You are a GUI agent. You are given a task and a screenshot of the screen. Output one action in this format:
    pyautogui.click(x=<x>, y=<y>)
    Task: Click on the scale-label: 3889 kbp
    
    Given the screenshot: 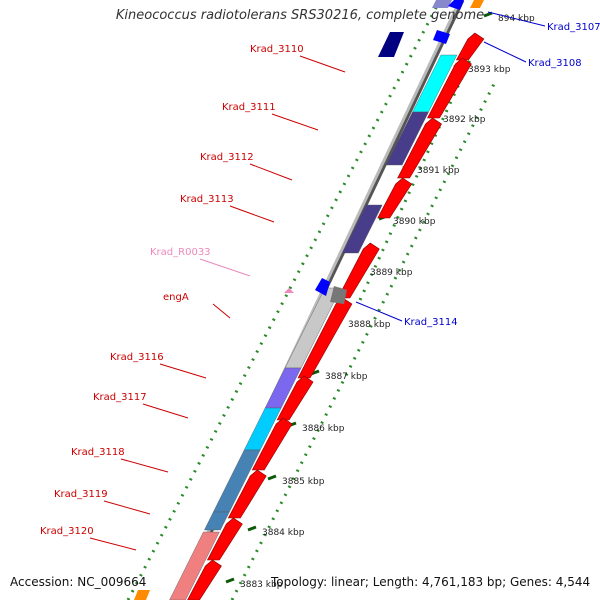 What is the action you would take?
    pyautogui.click(x=391, y=273)
    